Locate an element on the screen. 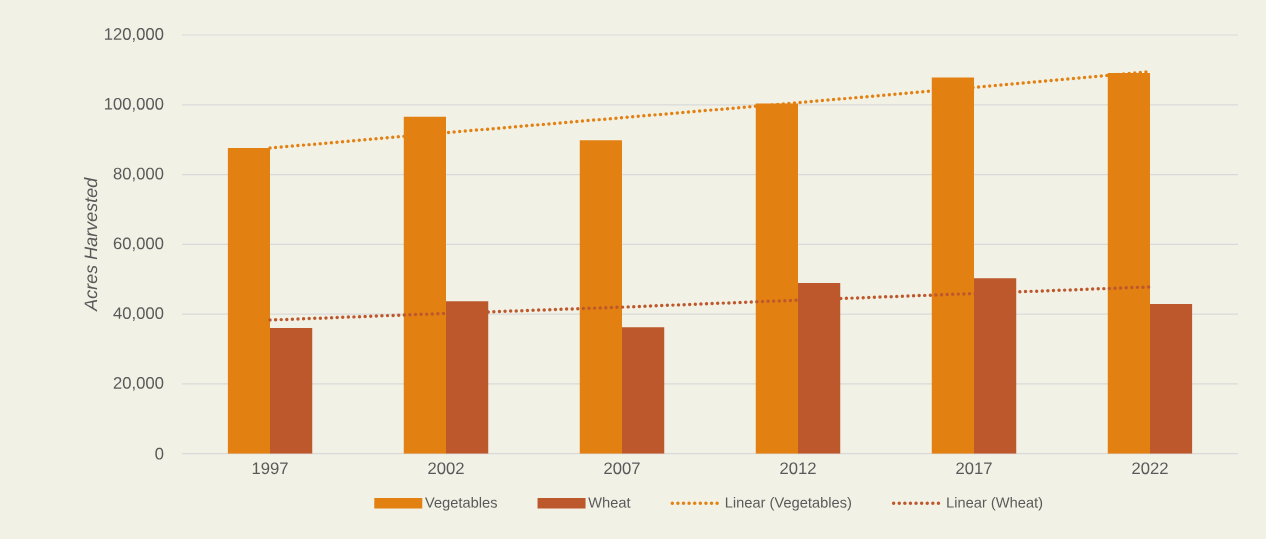  x-tick-label: 2012 is located at coordinates (798, 468).